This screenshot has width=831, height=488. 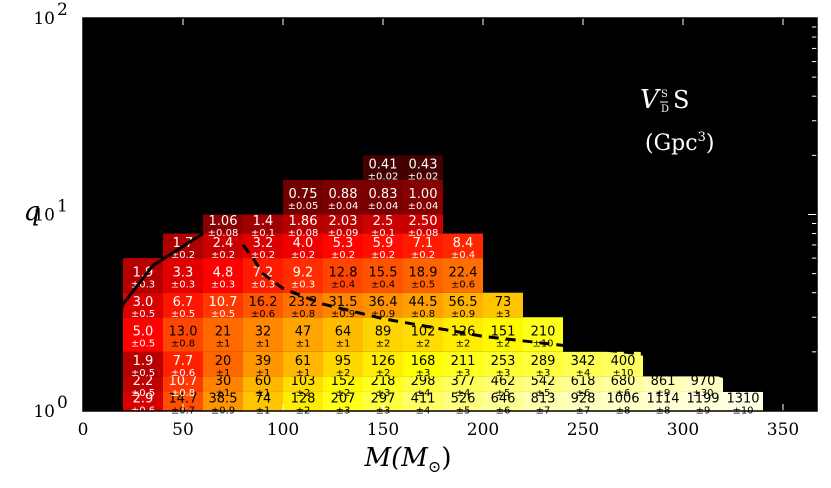 What do you see at coordinates (423, 221) in the screenshot?
I see `cell-value-label: 2.50` at bounding box center [423, 221].